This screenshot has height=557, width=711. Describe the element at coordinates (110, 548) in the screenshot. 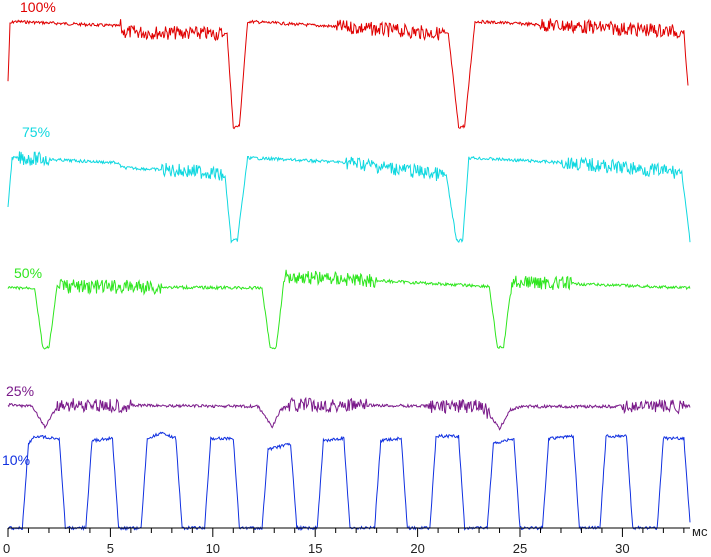

I see `x-tick-label: 5` at that location.